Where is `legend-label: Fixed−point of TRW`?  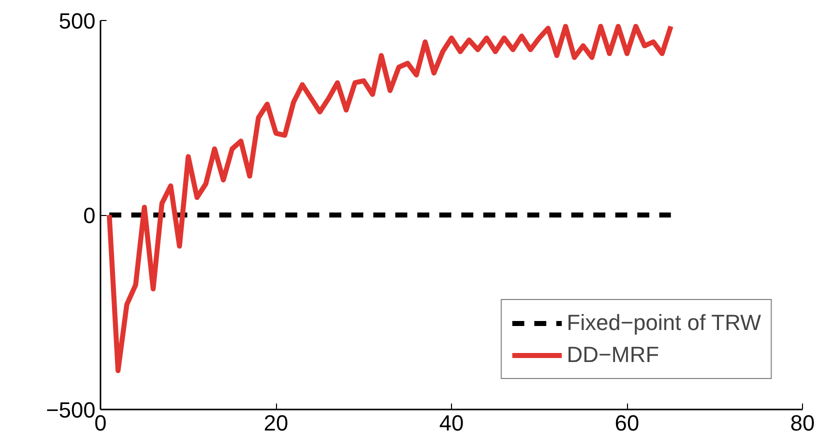
legend-label: Fixed−point of TRW is located at coordinates (663, 323).